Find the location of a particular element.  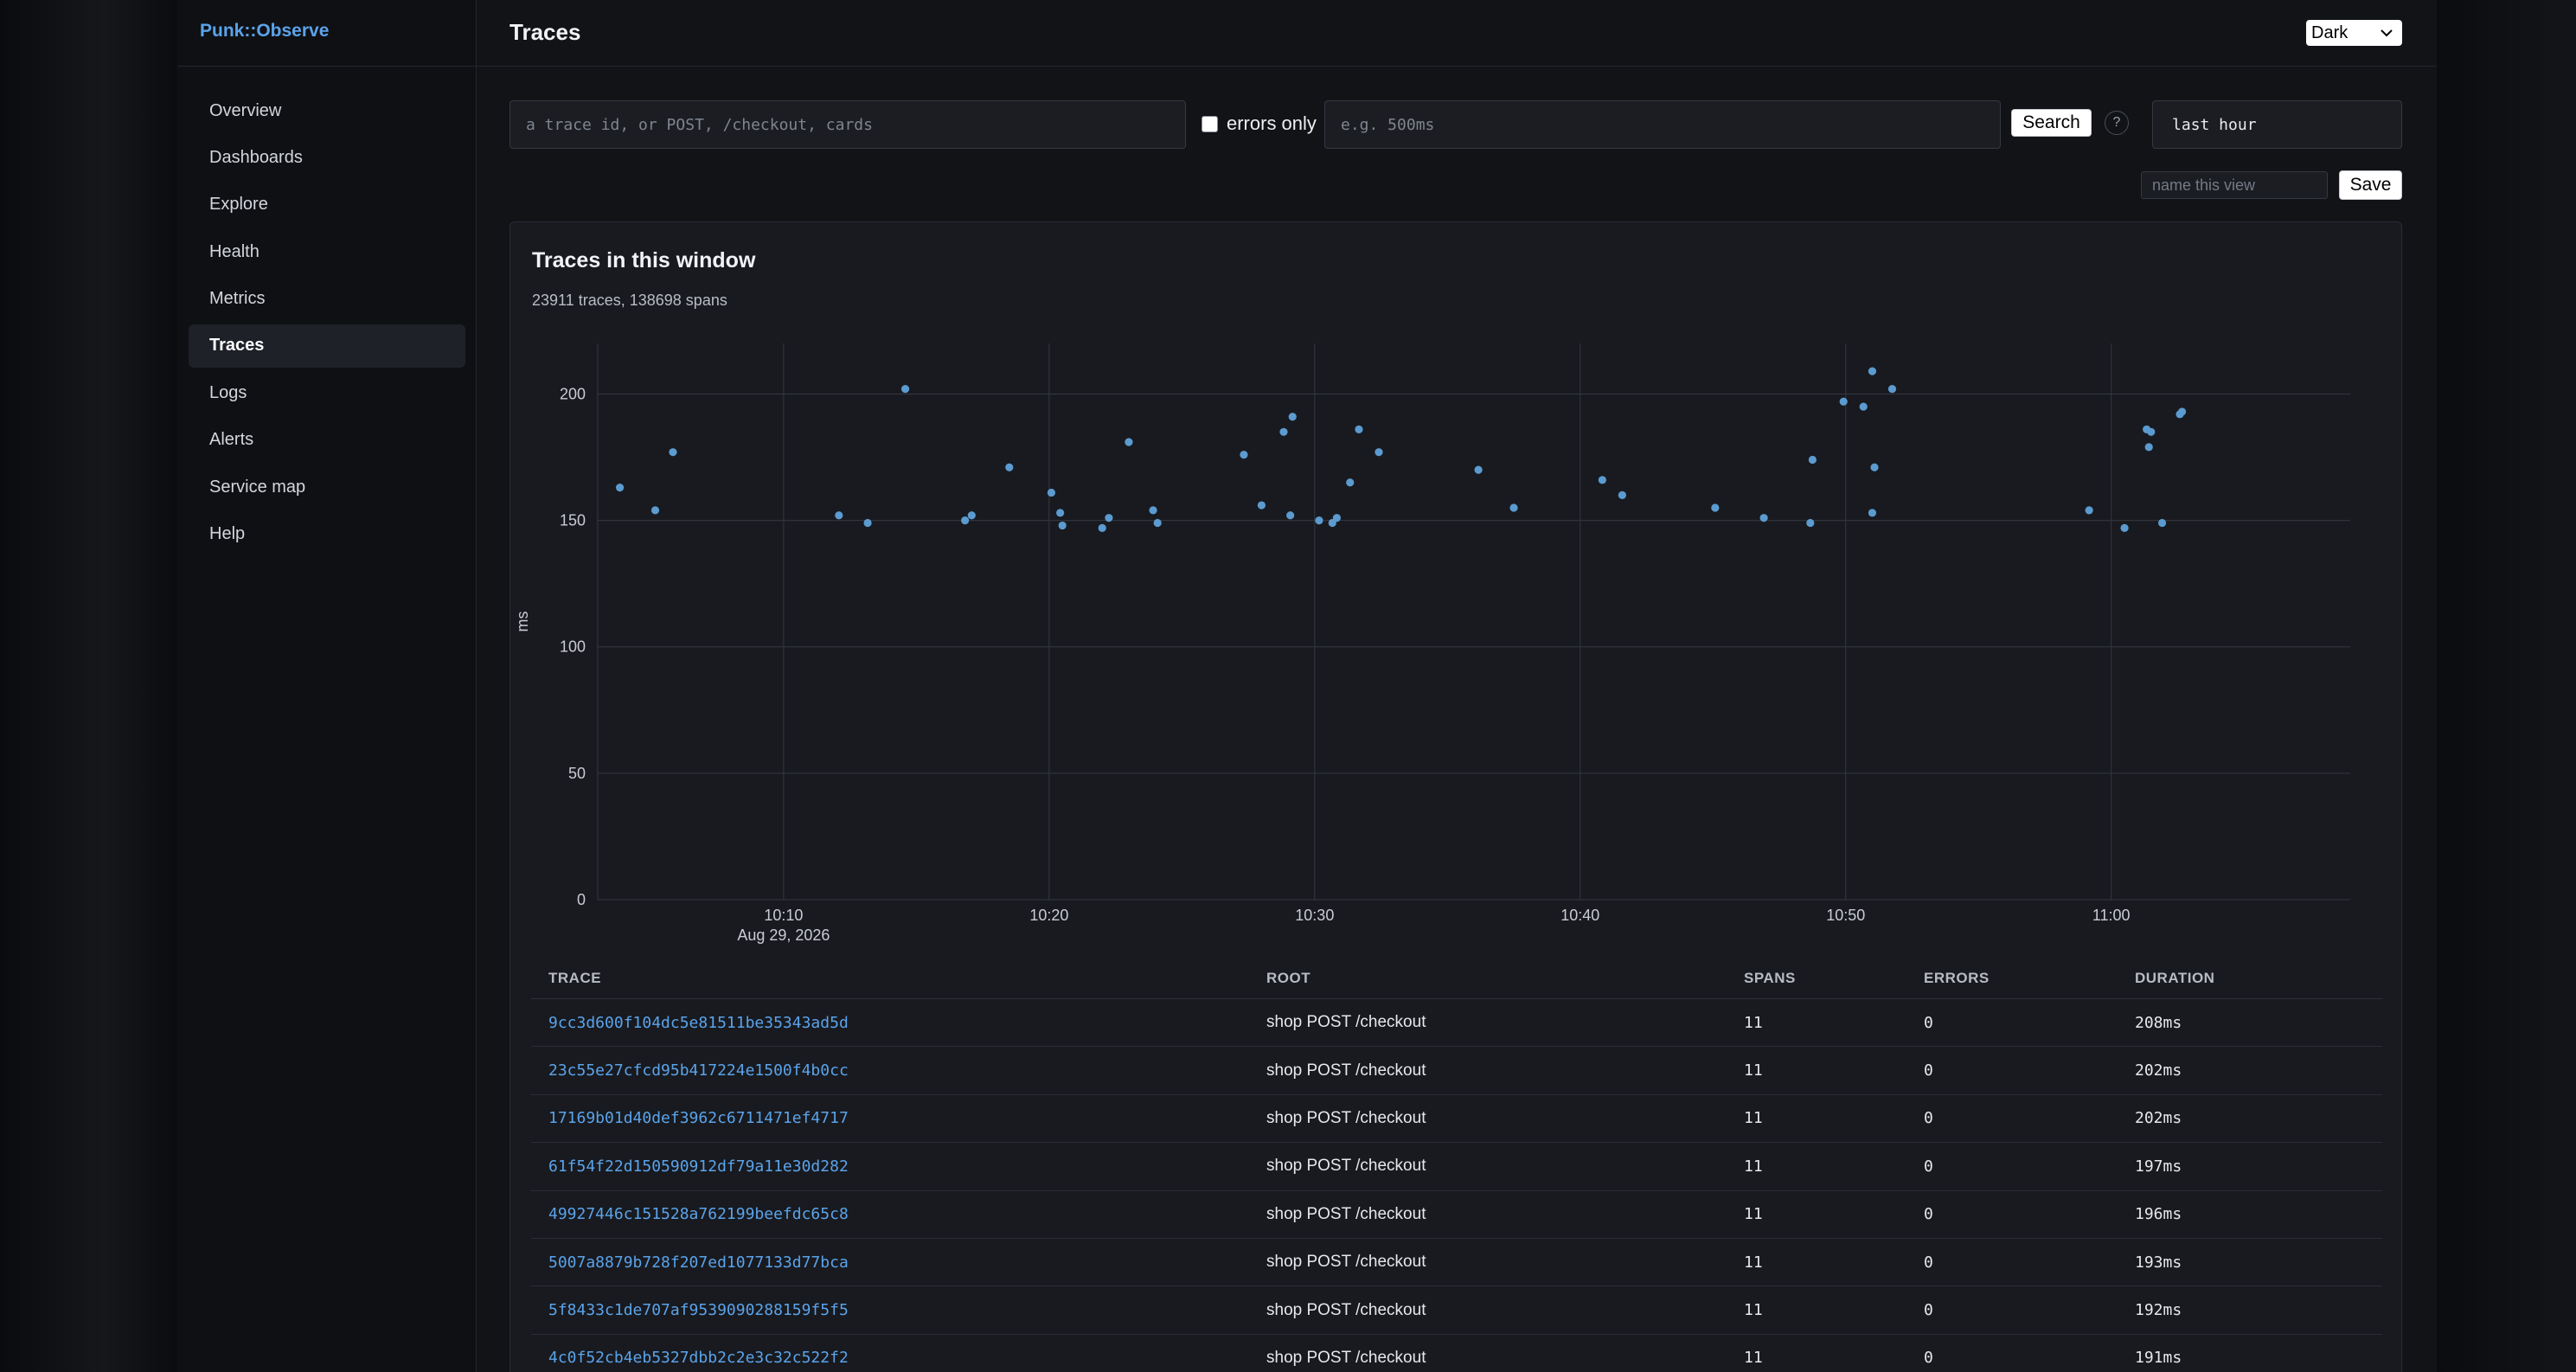

sidebar-item-help: Help is located at coordinates (227, 534).